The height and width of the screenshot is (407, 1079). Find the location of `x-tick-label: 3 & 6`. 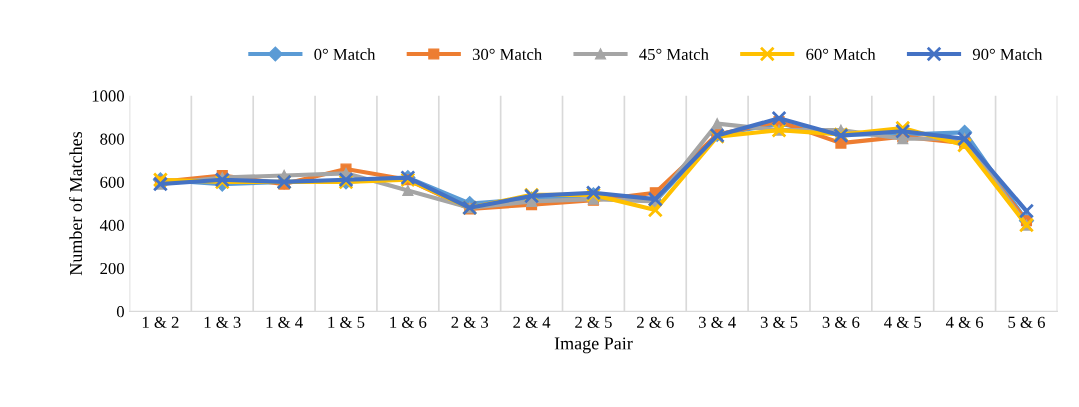

x-tick-label: 3 & 6 is located at coordinates (841, 322).